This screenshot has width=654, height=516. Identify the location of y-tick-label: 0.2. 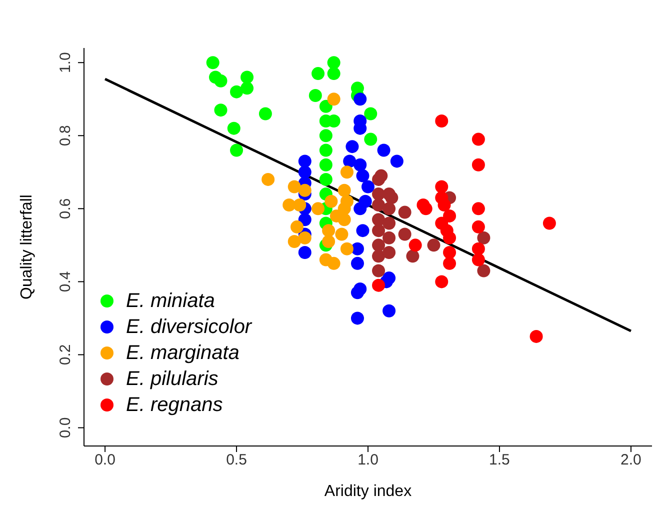
(65, 355).